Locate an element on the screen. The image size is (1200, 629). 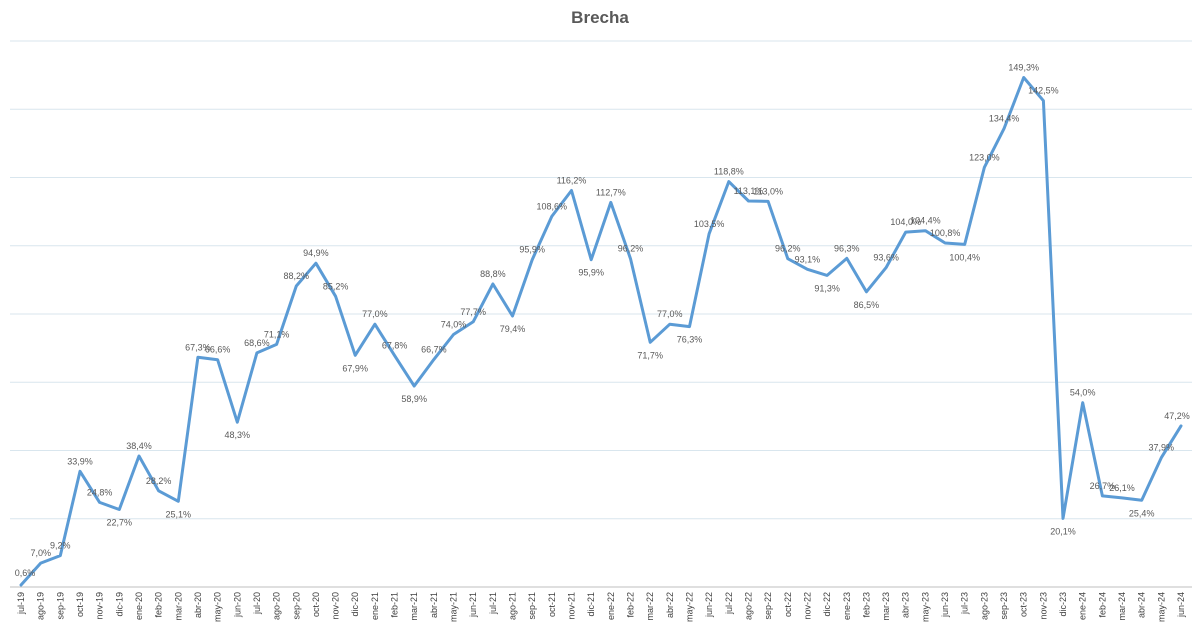
data-label: 67,3% is located at coordinates (198, 347).